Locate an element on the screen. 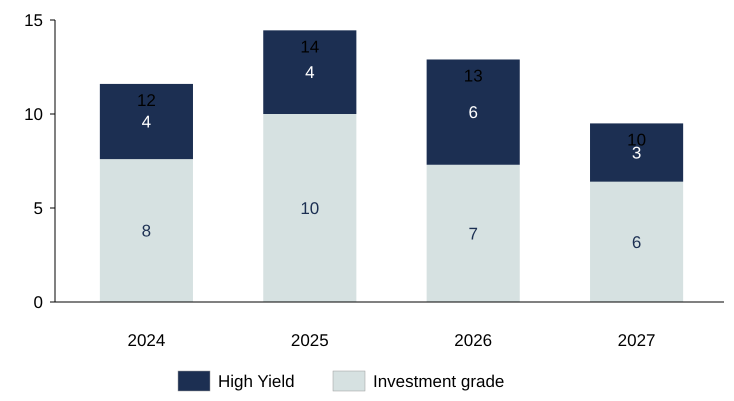 This screenshot has width=734, height=401. data-label: 10 is located at coordinates (310, 208).